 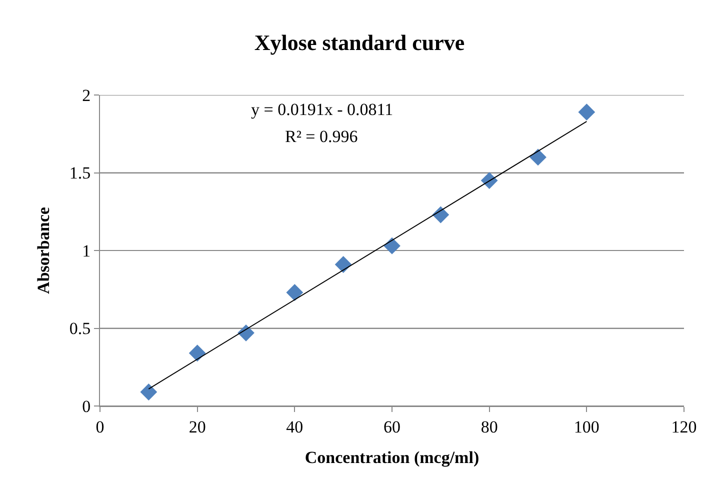 I want to click on y-tick-label: 1.5, so click(x=80, y=173).